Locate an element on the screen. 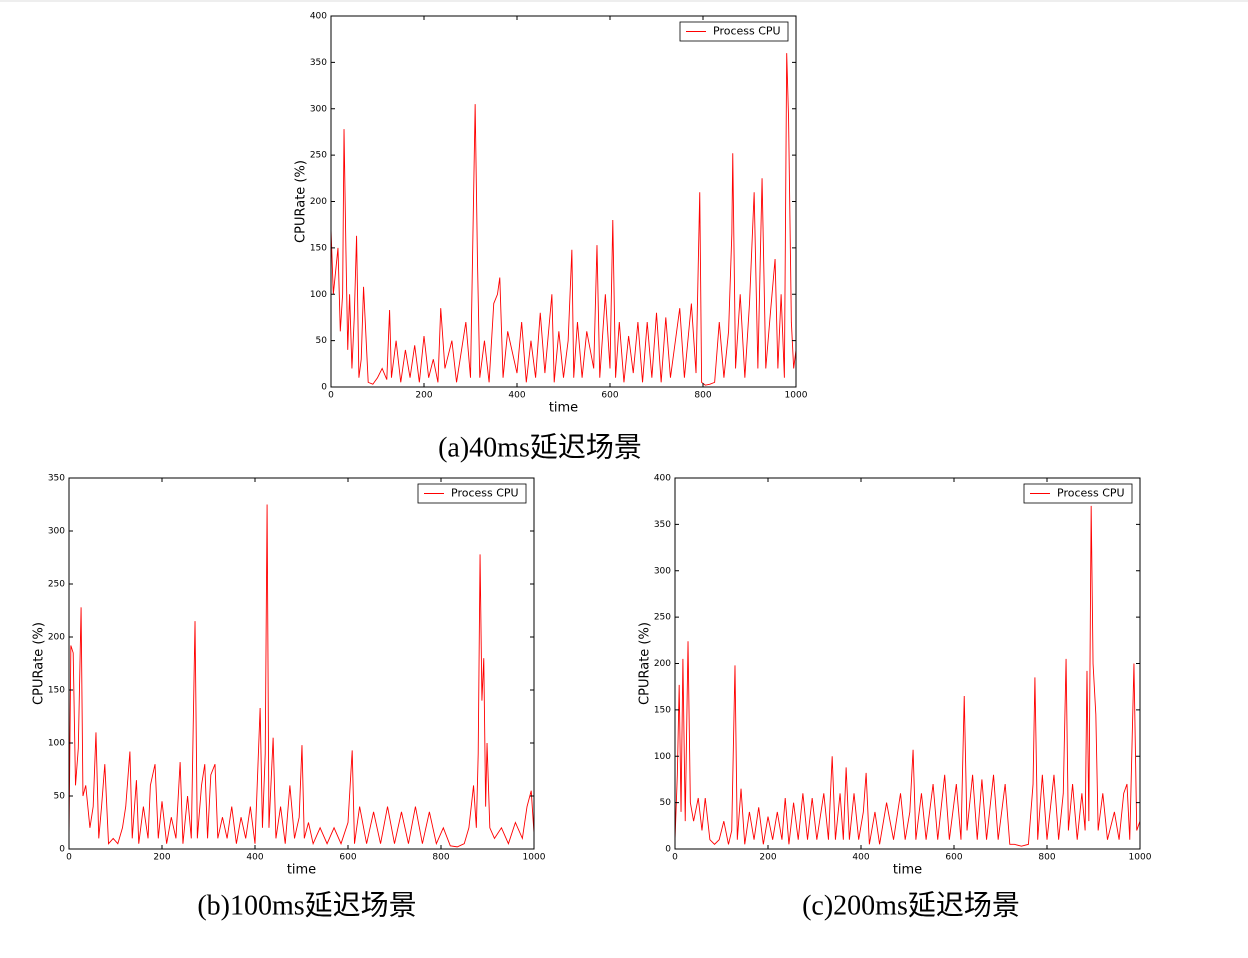  caption: (b)100ms延迟场景 is located at coordinates (306, 905).